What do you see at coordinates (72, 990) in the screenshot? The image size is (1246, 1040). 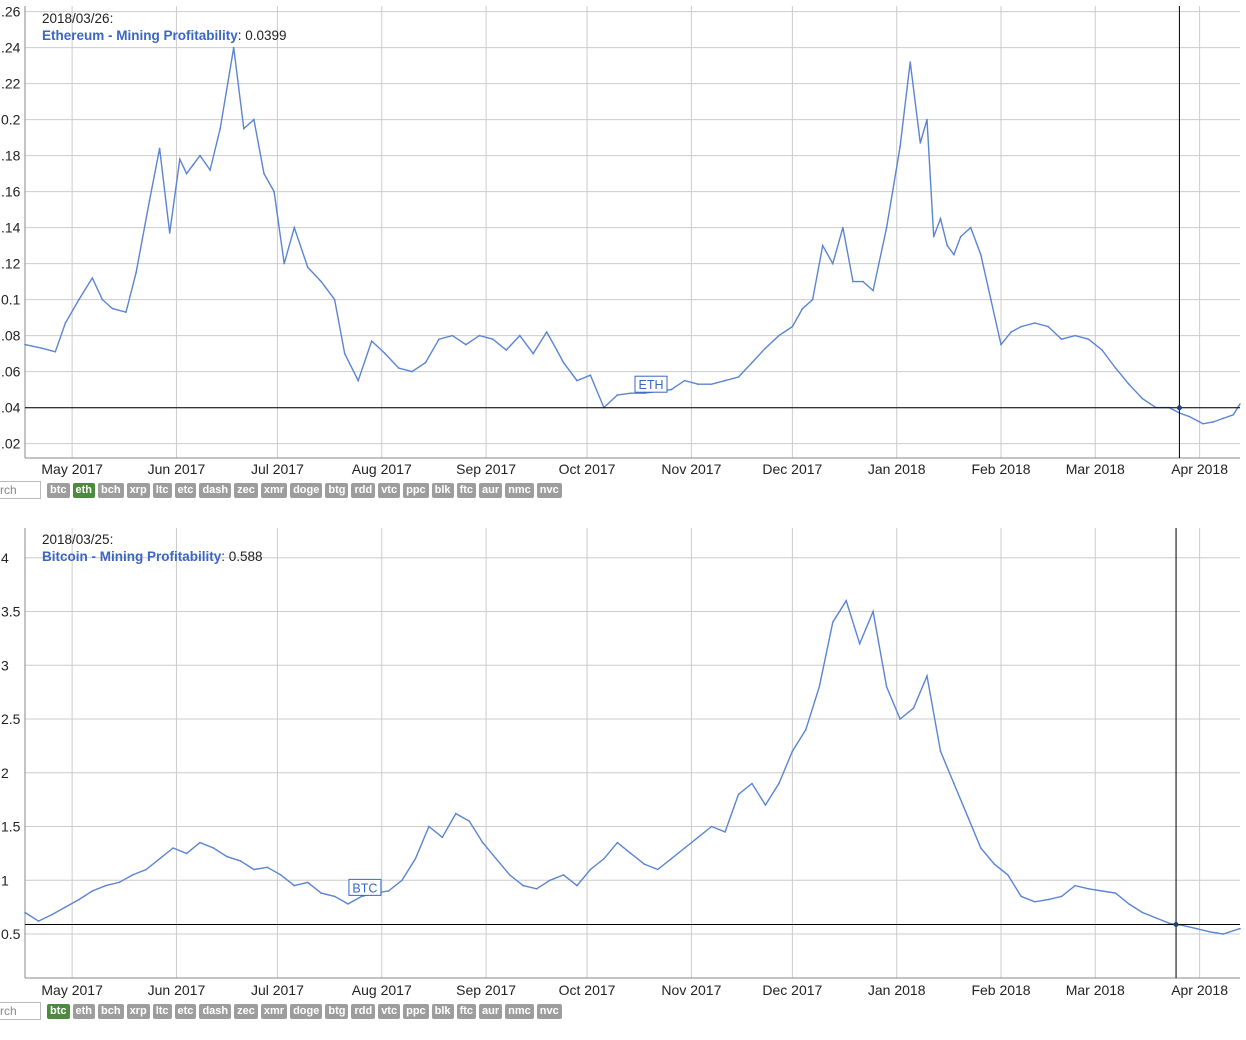 I see `x-tick-label: May 2017` at bounding box center [72, 990].